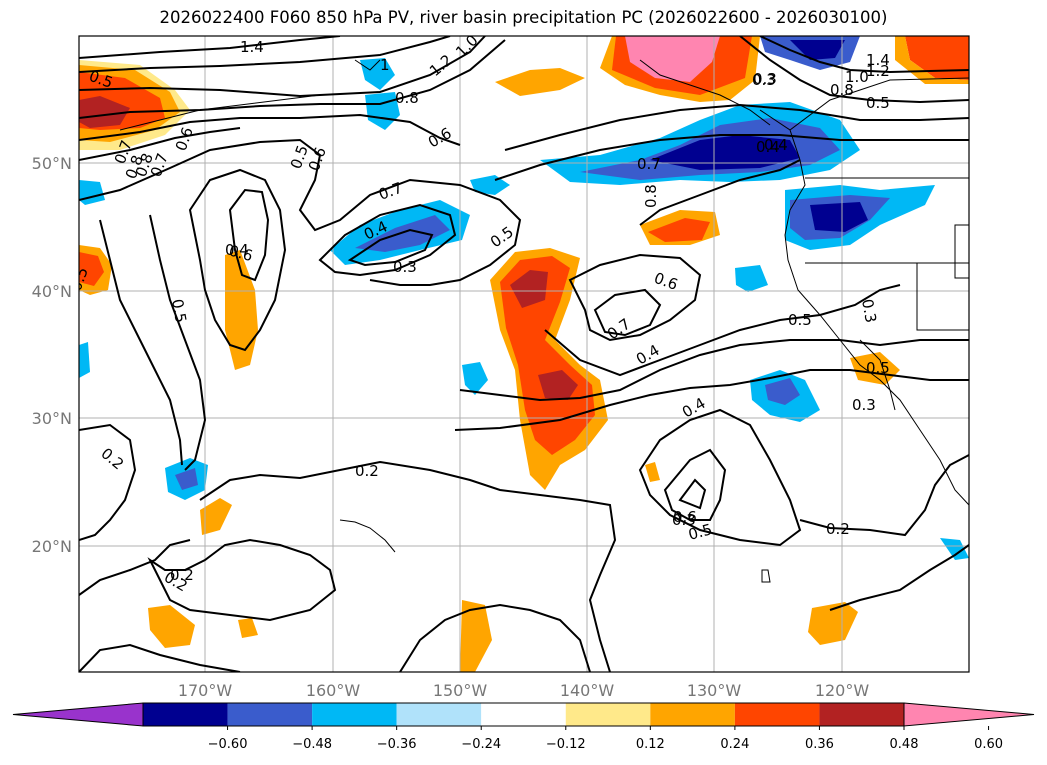 The height and width of the screenshot is (765, 1047). Describe the element at coordinates (587, 690) in the screenshot. I see `lon-label: 140°W` at that location.